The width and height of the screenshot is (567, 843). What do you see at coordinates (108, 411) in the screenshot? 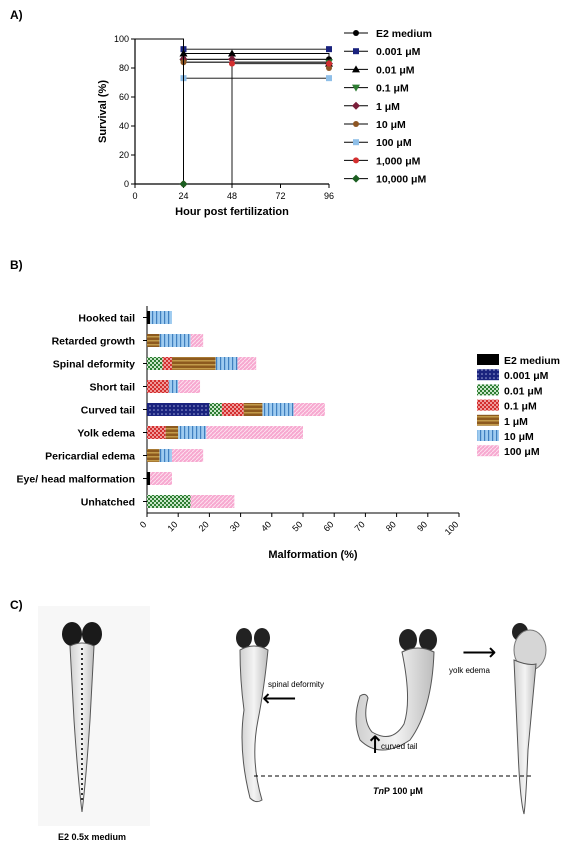
I see `category-label: Curved tail` at bounding box center [108, 411].